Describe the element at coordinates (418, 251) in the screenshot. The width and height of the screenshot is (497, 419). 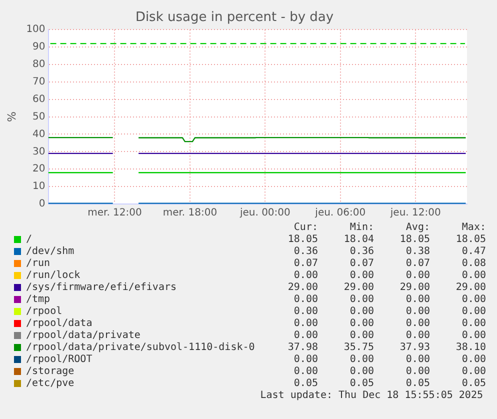
I see `text: 0.38` at that location.